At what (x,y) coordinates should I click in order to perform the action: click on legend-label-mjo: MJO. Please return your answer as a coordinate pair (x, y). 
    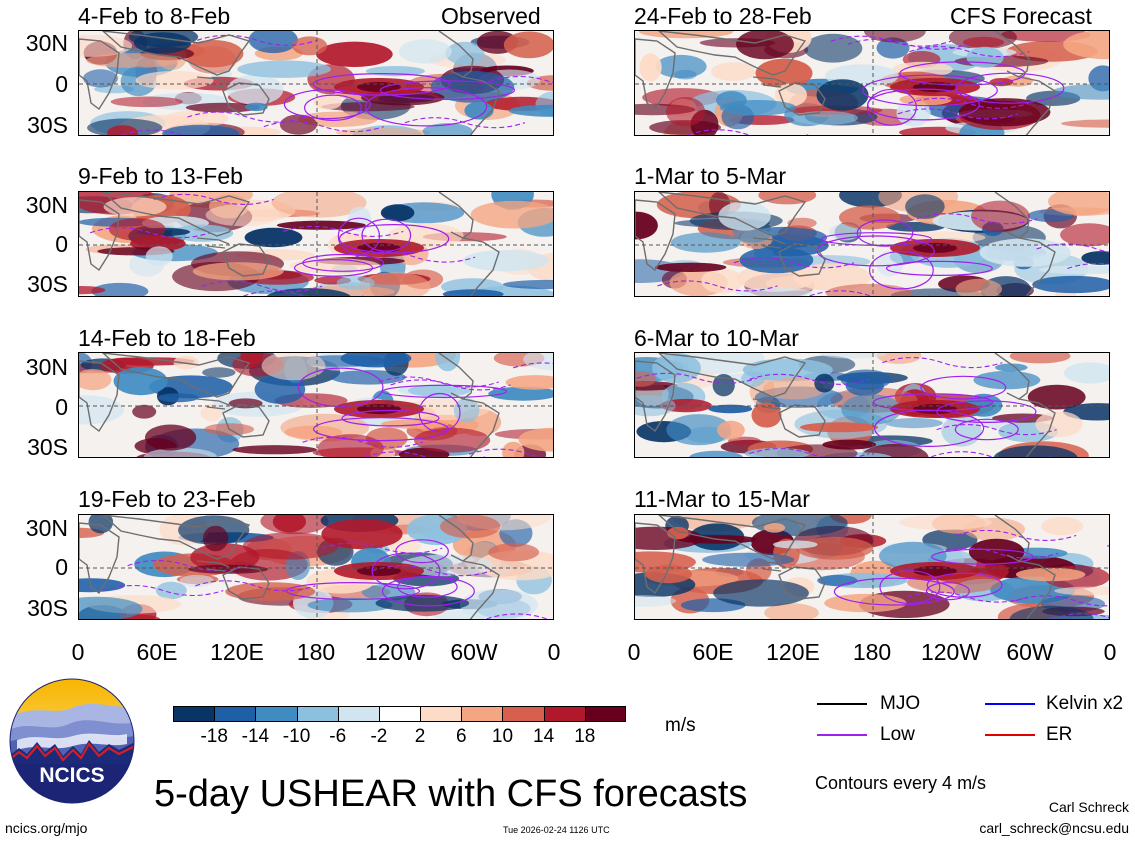
    Looking at the image, I should click on (900, 703).